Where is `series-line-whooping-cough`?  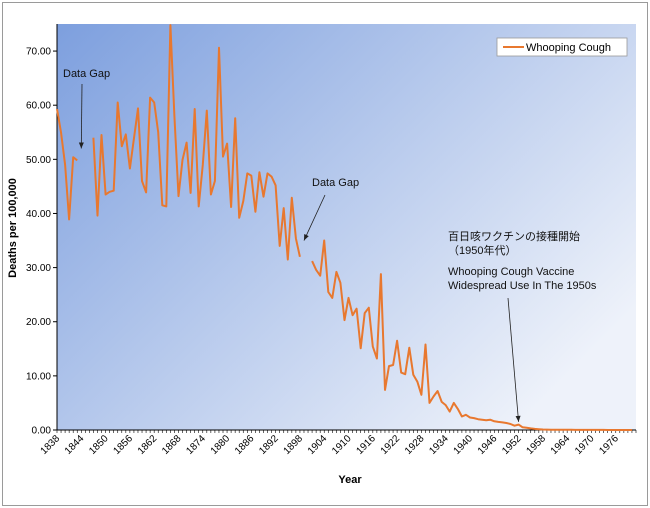
series-line-whooping-cough is located at coordinates (67, 164).